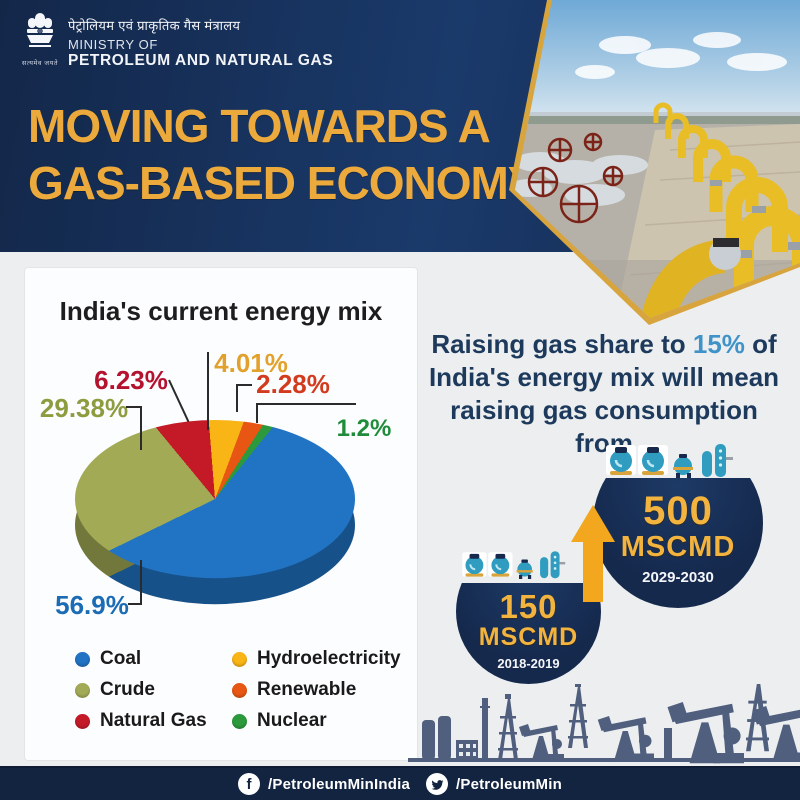 The height and width of the screenshot is (800, 800). I want to click on chart-title: India's current energy mix, so click(221, 311).